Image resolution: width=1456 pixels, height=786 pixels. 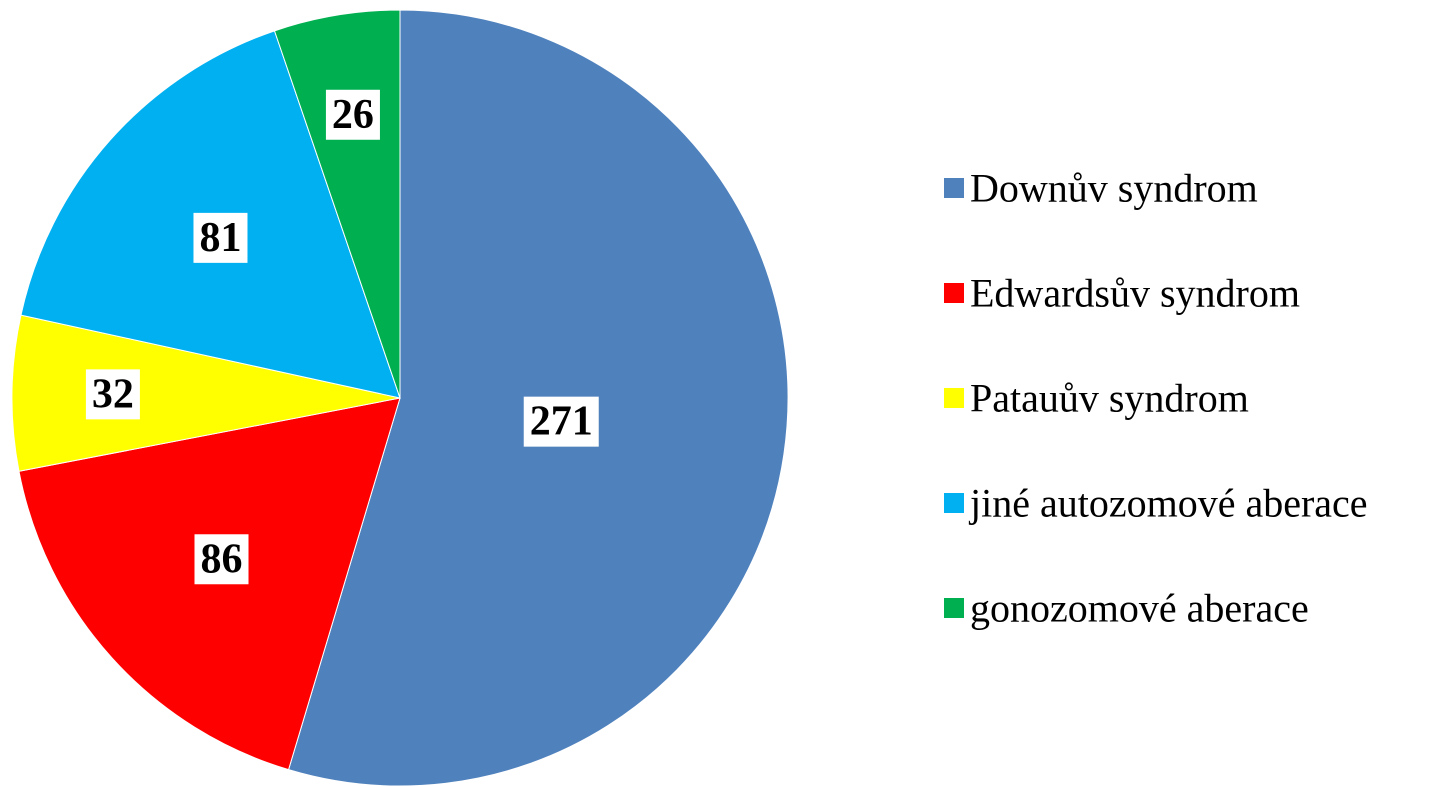 What do you see at coordinates (1139, 608) in the screenshot?
I see `legend-label: gonozomové aberace` at bounding box center [1139, 608].